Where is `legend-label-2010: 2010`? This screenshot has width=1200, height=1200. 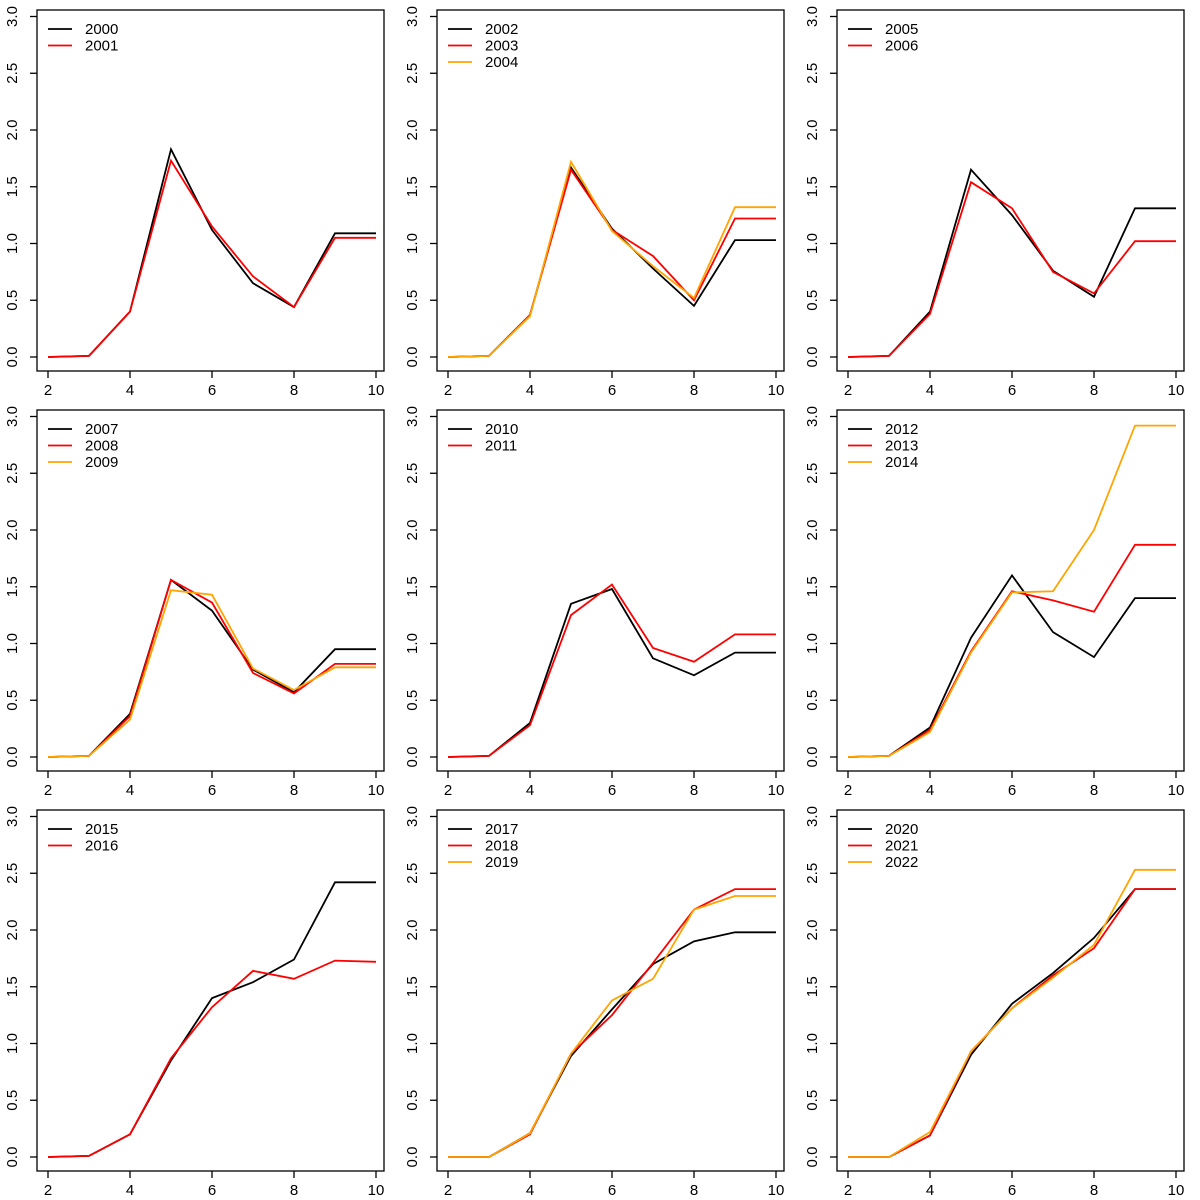 legend-label-2010: 2010 is located at coordinates (501, 429).